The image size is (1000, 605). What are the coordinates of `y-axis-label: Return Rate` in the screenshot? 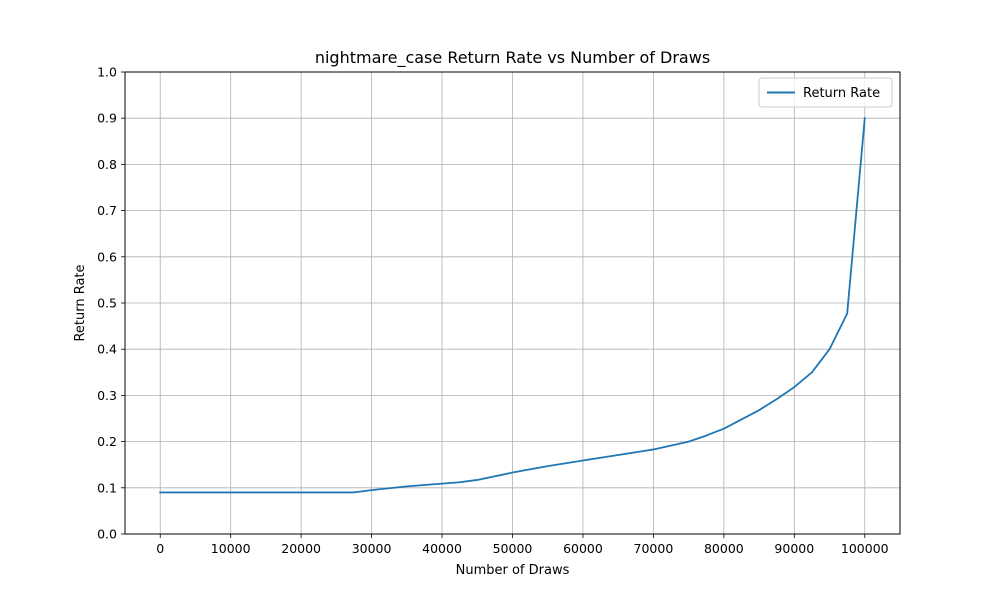 It's located at (80, 302).